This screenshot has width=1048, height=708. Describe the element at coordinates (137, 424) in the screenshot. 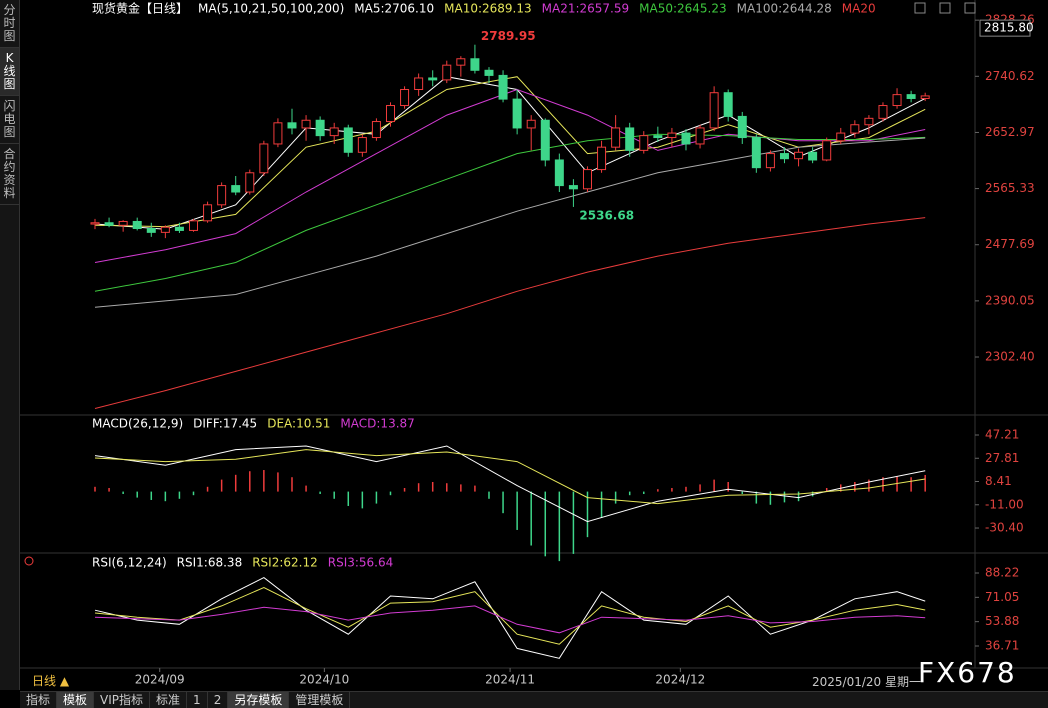

I see `legend-item: MACD(26,12,9)` at that location.